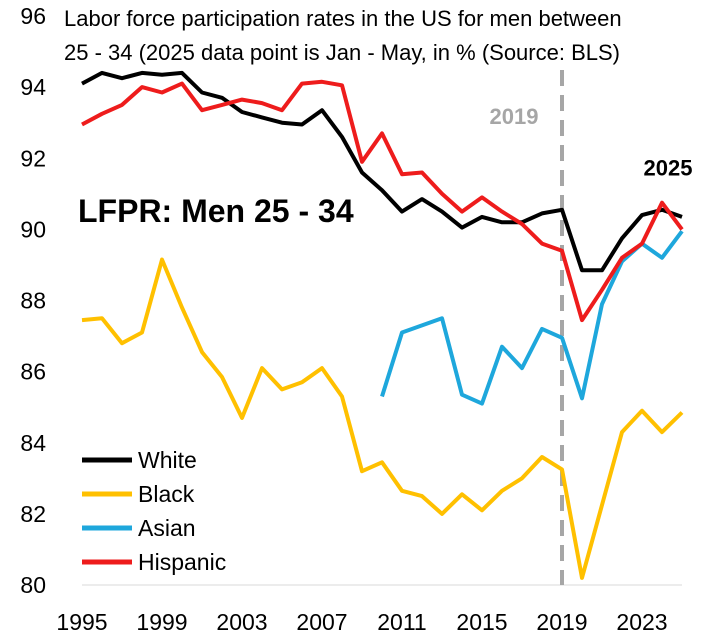  I want to click on y-tick-label: 94, so click(33, 87).